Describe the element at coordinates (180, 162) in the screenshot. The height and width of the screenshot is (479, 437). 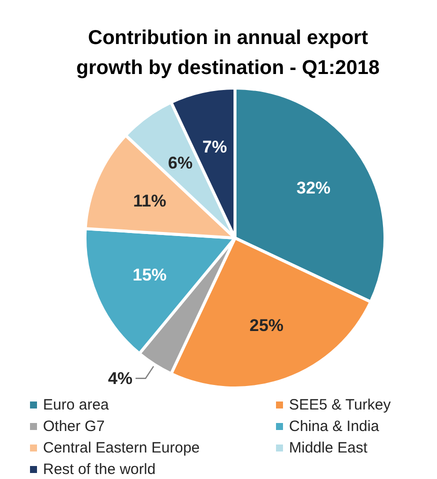
I see `data-label: 6%` at that location.